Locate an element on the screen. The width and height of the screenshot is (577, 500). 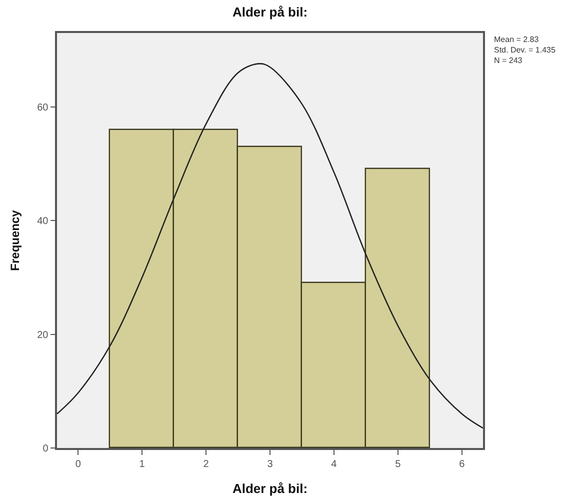
y-tick-label: 20 is located at coordinates (43, 335).